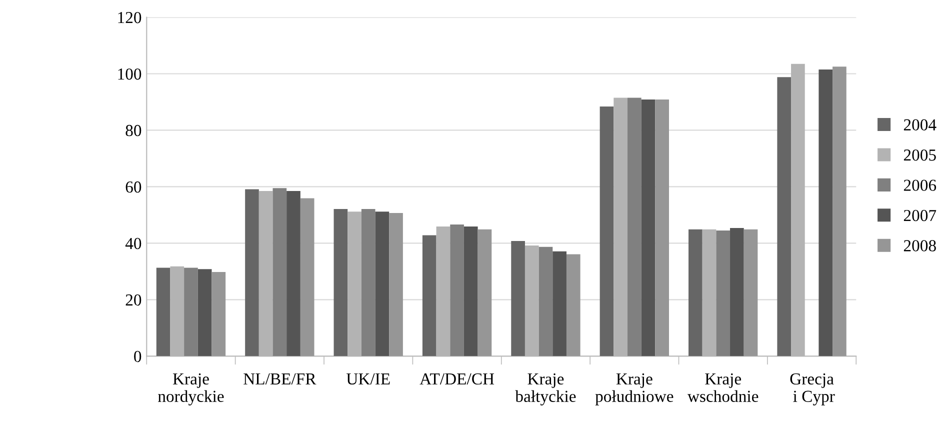 The image size is (946, 421). I want to click on x-tick-label: Kraje wschodnie, so click(722, 387).